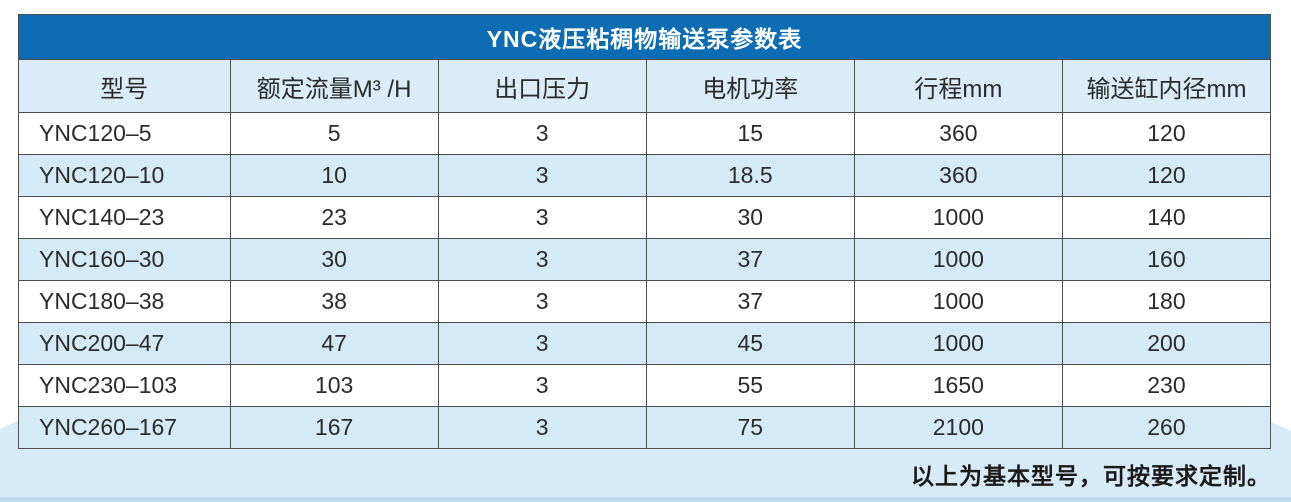  I want to click on column-header: 行程mm, so click(958, 86).